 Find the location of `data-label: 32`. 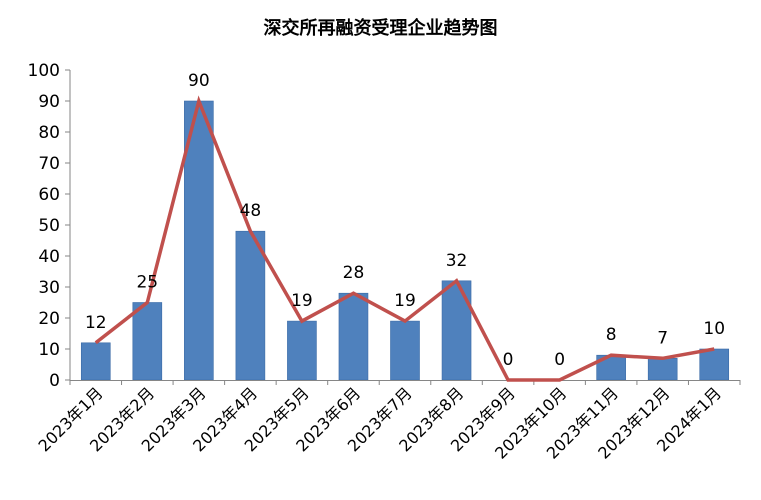

data-label: 32 is located at coordinates (457, 261).